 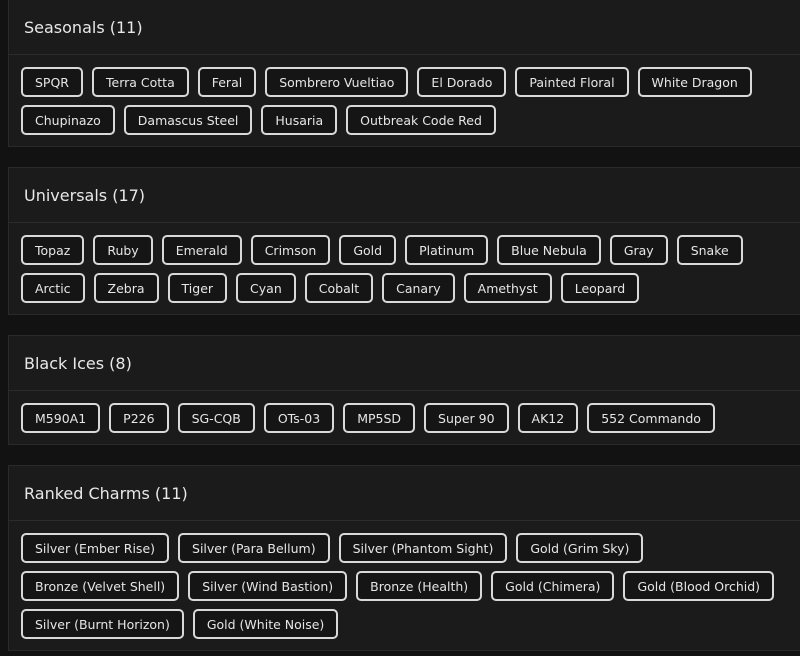 I want to click on section-header: Seasonals (11), so click(x=404, y=27).